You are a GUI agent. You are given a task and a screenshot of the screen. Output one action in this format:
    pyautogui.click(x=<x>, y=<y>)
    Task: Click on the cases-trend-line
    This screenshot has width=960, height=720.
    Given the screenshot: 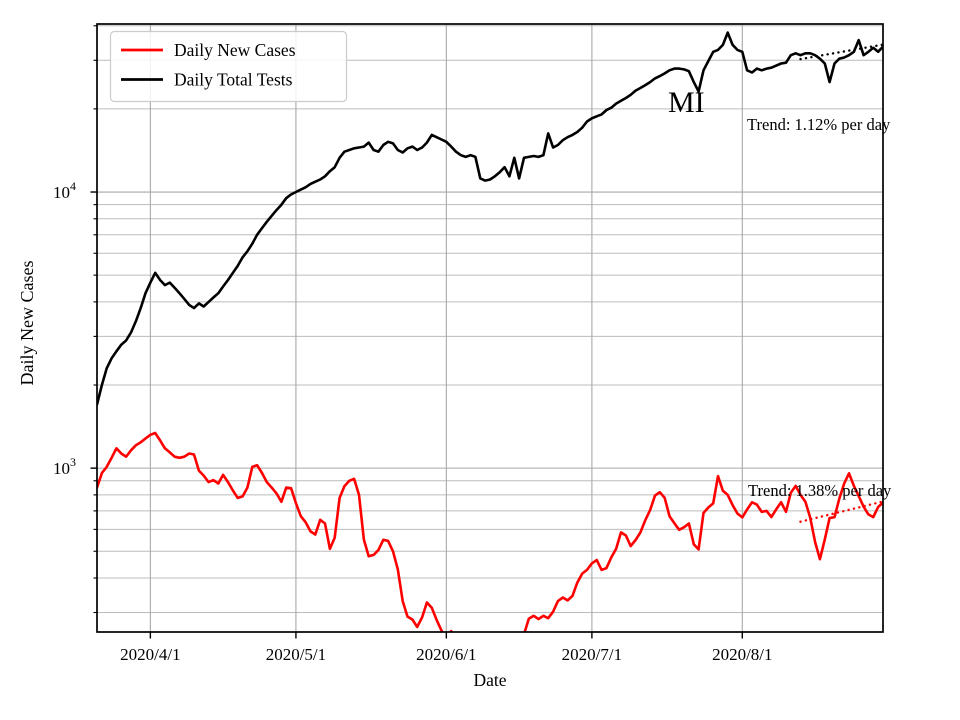 What is the action you would take?
    pyautogui.click(x=841, y=511)
    